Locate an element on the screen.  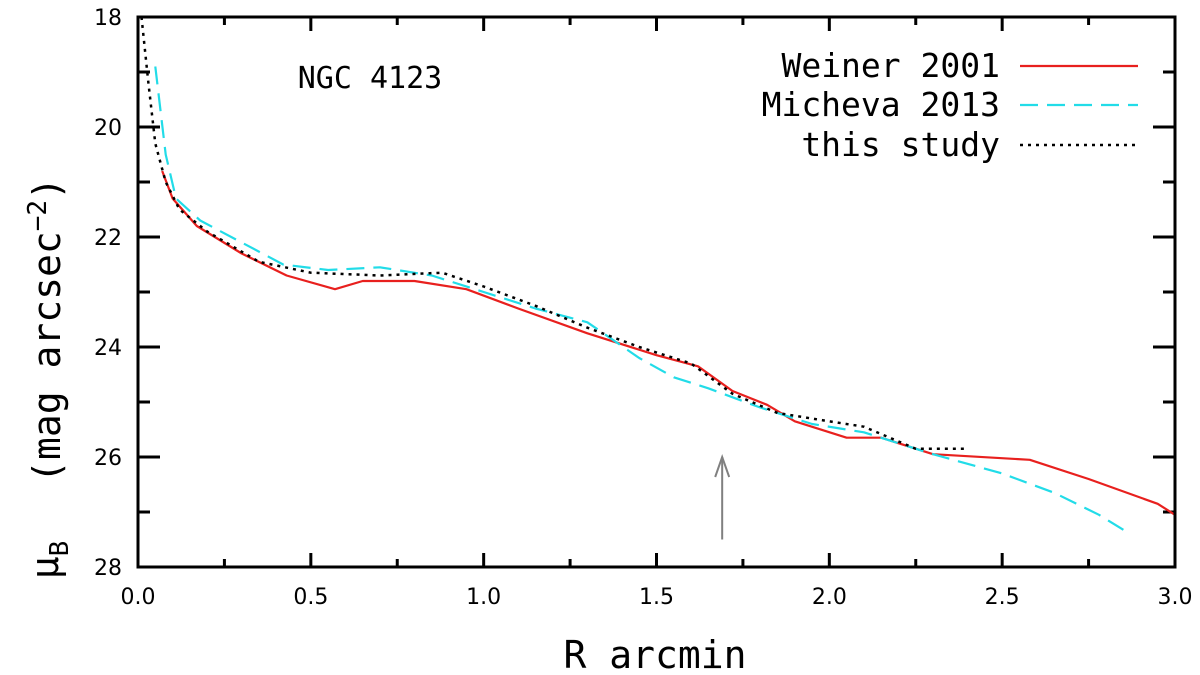
y-axis-title: (mag arcsec−2) is located at coordinates (46, 330).